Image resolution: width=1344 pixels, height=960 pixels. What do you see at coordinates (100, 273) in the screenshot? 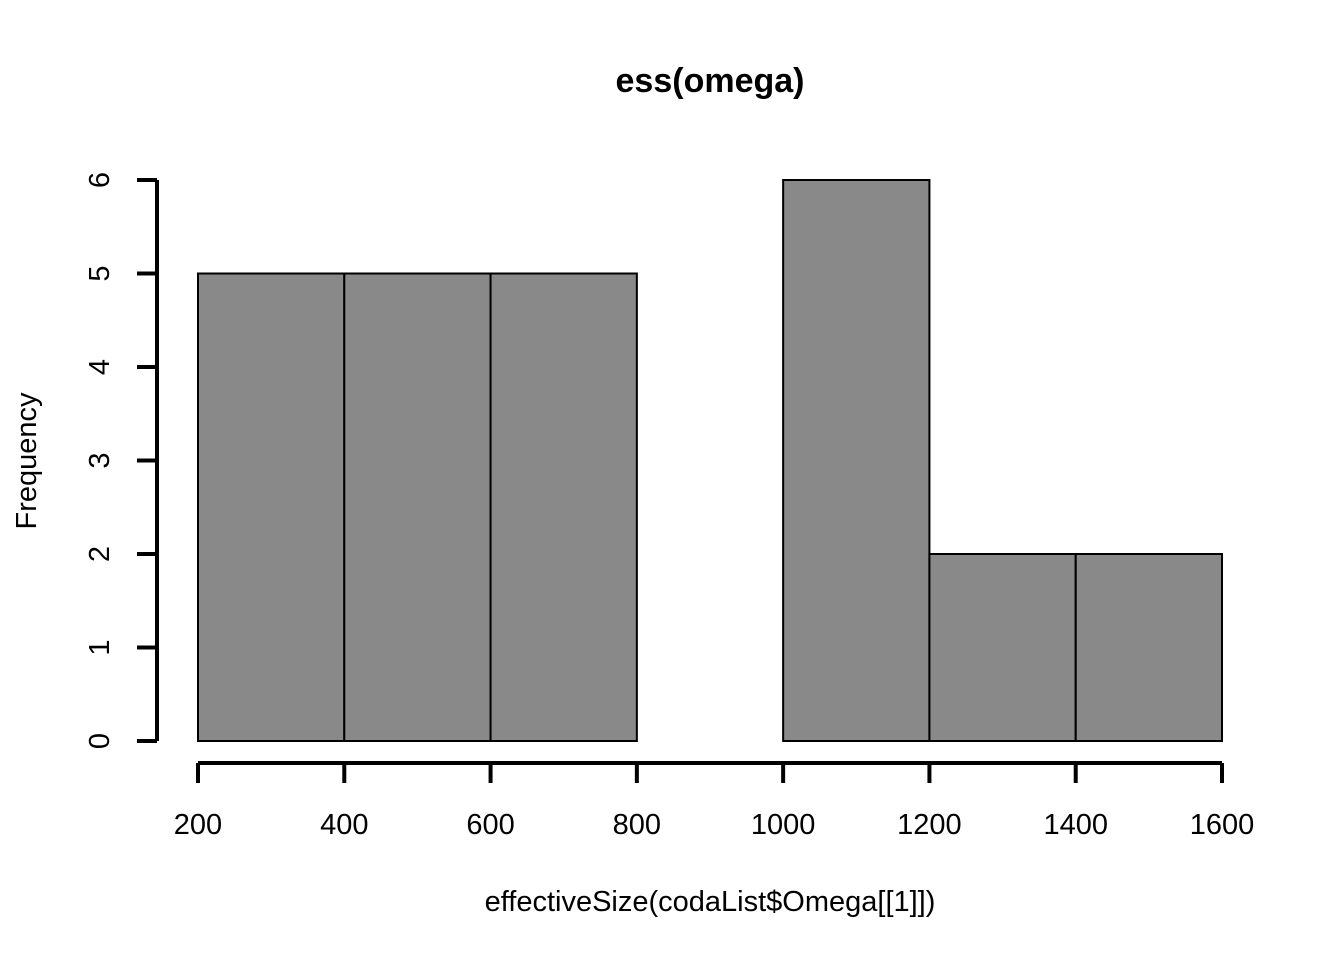
I see `y-tick-label: 5` at bounding box center [100, 273].